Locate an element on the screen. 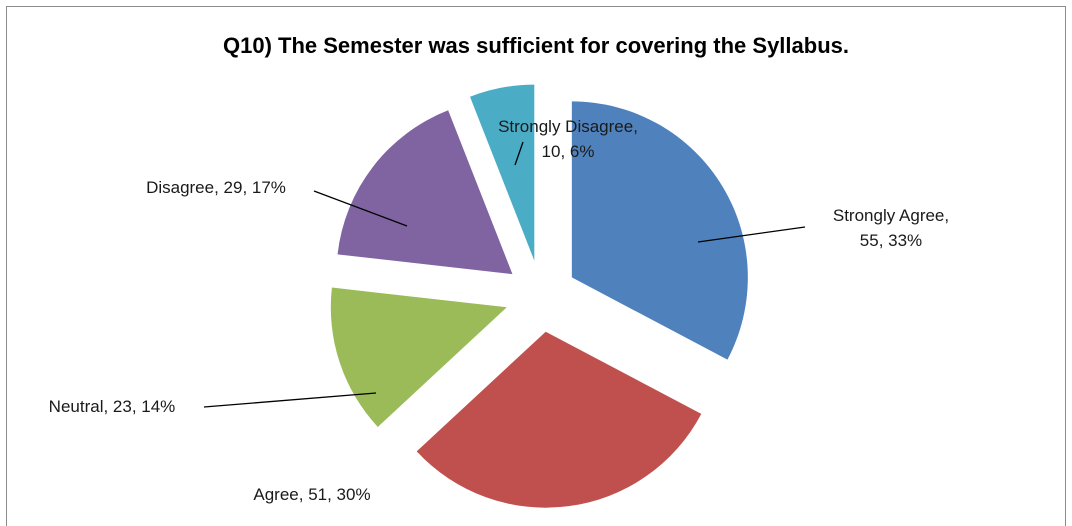 The height and width of the screenshot is (526, 1072). pie-slice-strongly-disagree is located at coordinates (502, 172).